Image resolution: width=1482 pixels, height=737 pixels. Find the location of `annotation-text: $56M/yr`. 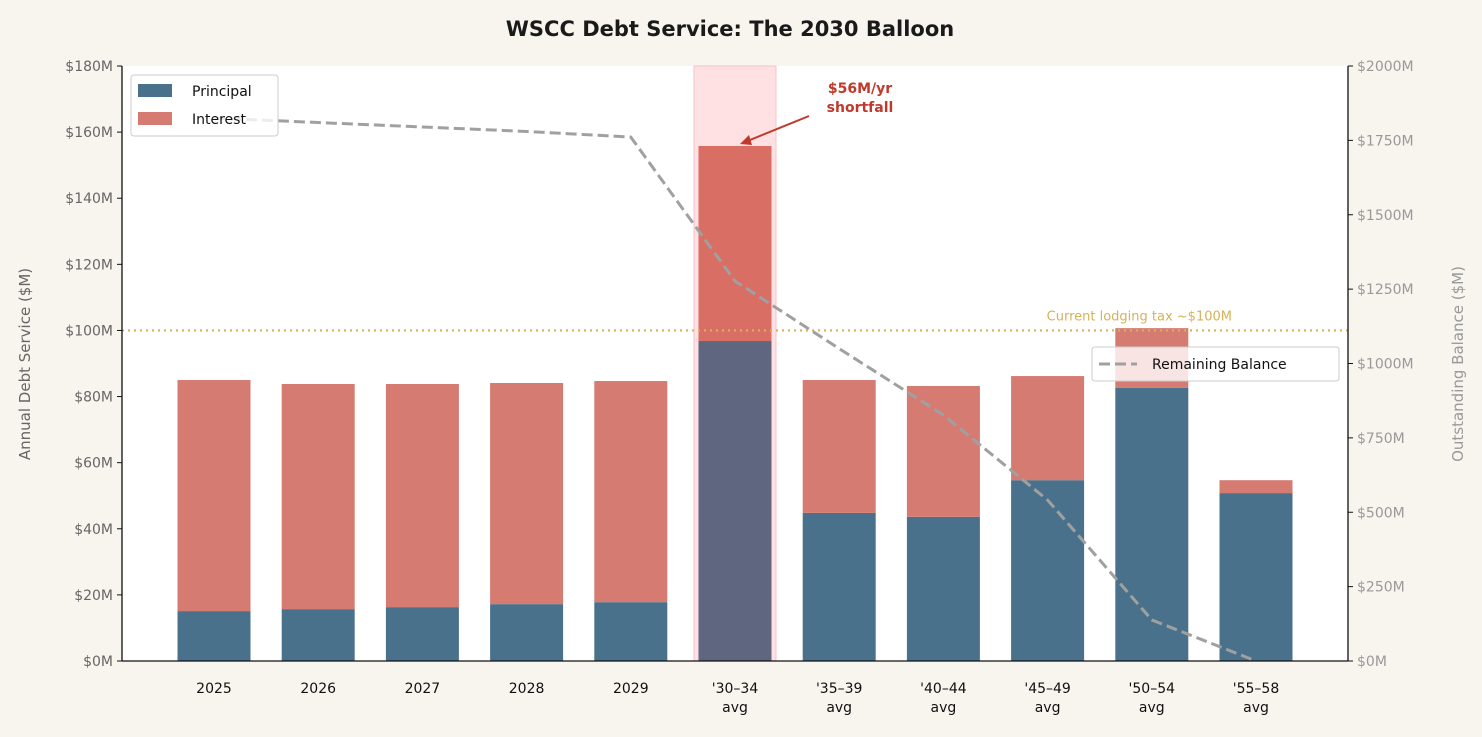

annotation-text: $56M/yr is located at coordinates (860, 89).